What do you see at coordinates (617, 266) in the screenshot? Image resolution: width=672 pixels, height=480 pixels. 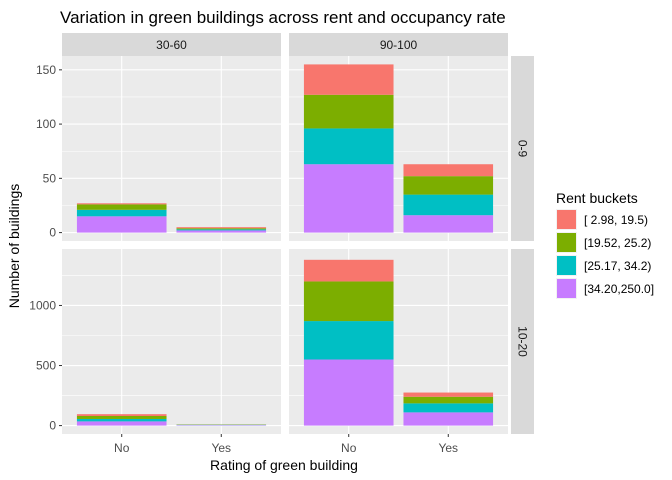 I see `legend-label-25-17-34-2: [25.17, 34.2)` at bounding box center [617, 266].